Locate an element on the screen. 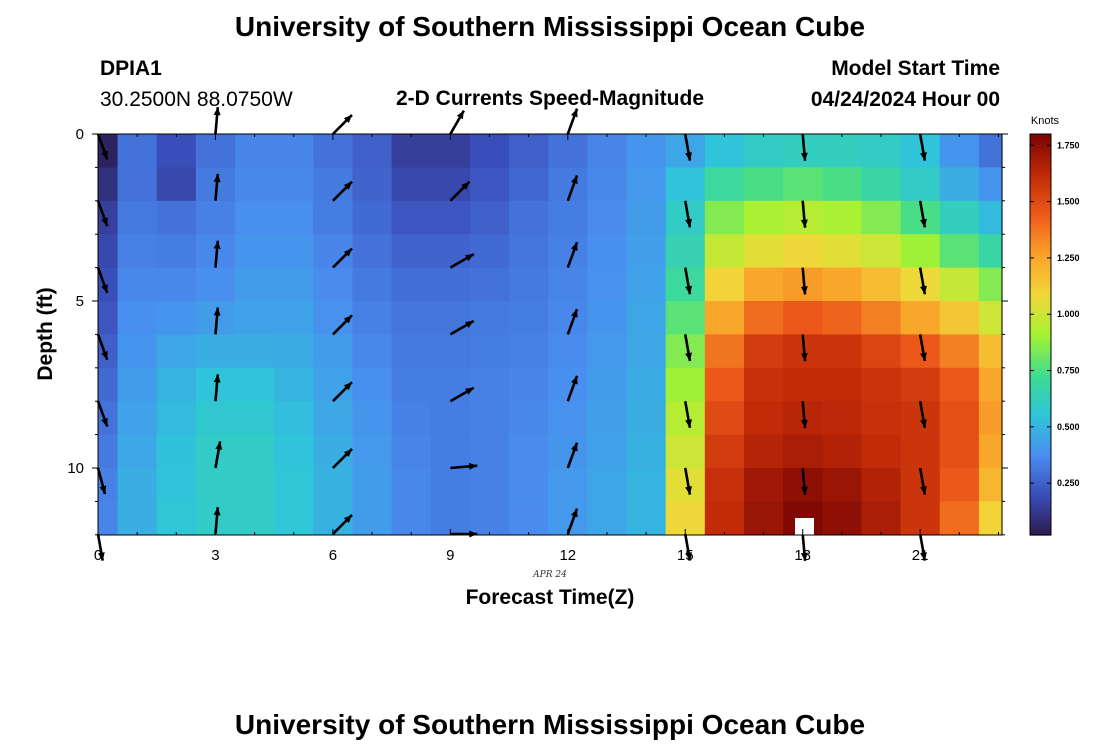 The height and width of the screenshot is (750, 1100). station-coords: 30.2500N 88.0750W is located at coordinates (196, 99).